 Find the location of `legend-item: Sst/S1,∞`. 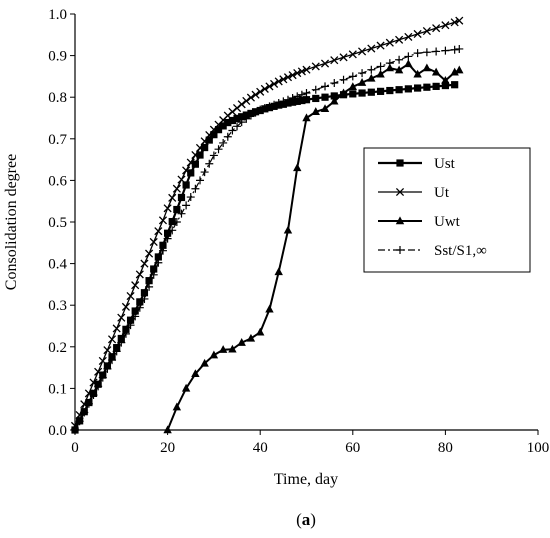

legend-item: Sst/S1,∞ is located at coordinates (432, 251).